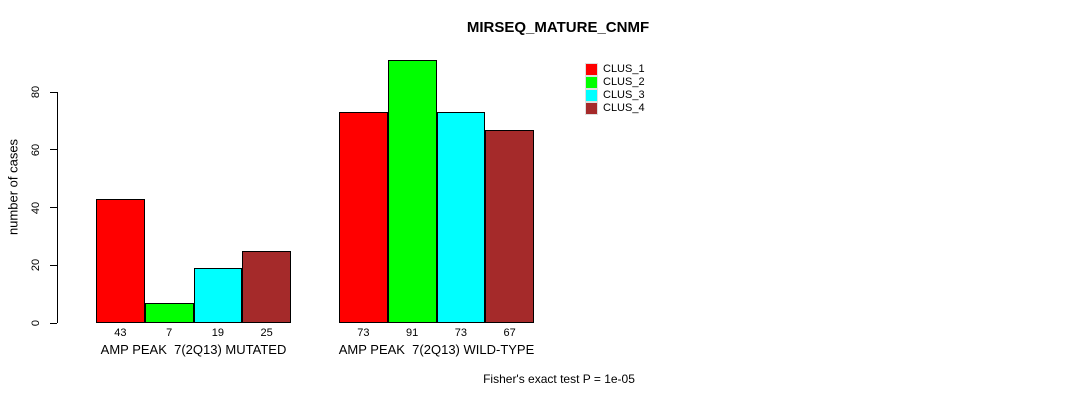 This screenshot has width=1090, height=400. What do you see at coordinates (217, 333) in the screenshot?
I see `bar-value-label: 19` at bounding box center [217, 333].